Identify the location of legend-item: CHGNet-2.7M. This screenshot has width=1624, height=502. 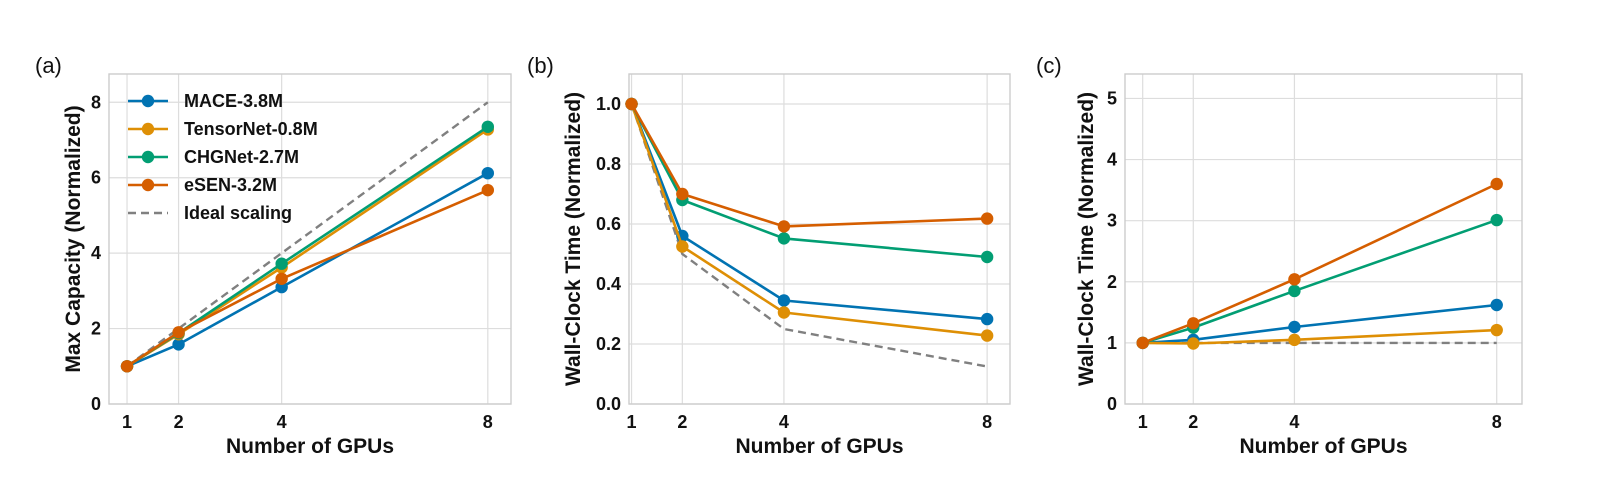
(213, 157).